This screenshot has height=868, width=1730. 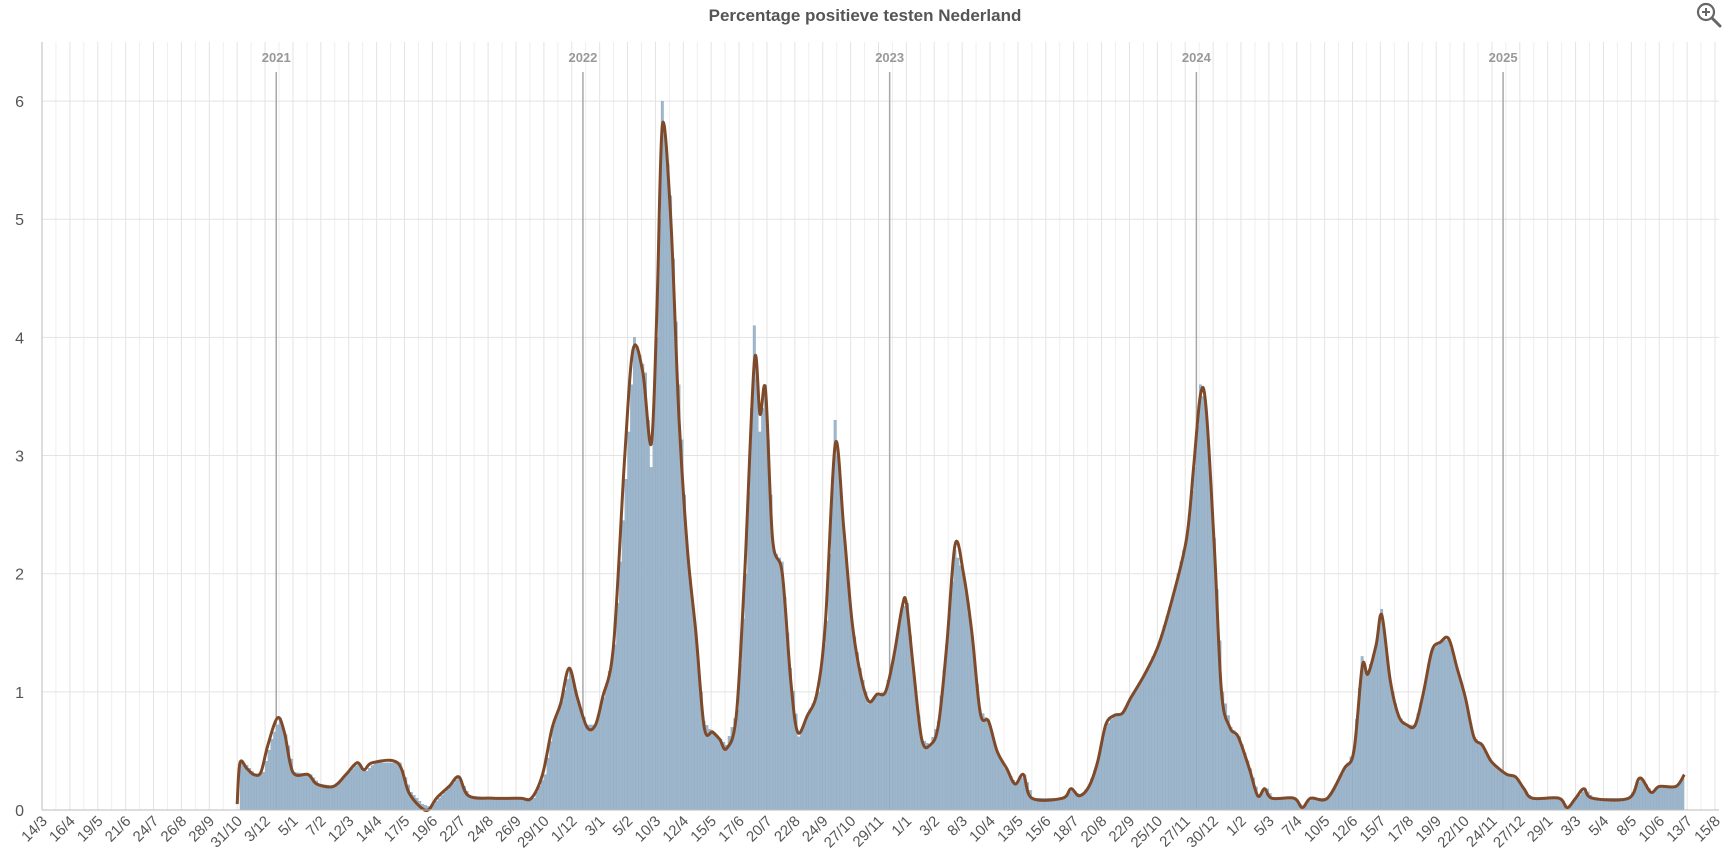 What do you see at coordinates (929, 826) in the screenshot?
I see `x-tick-label: 3/2` at bounding box center [929, 826].